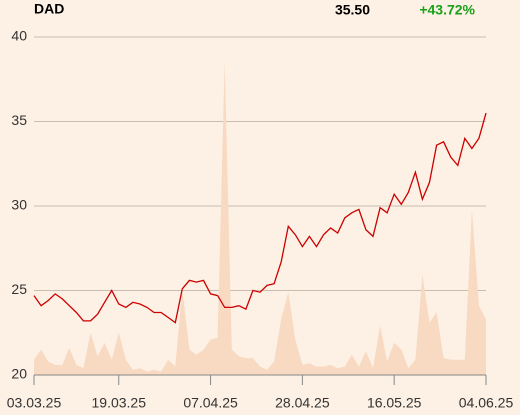 The height and width of the screenshot is (415, 520). I want to click on x-tick-label: 28.04.25, so click(302, 403).